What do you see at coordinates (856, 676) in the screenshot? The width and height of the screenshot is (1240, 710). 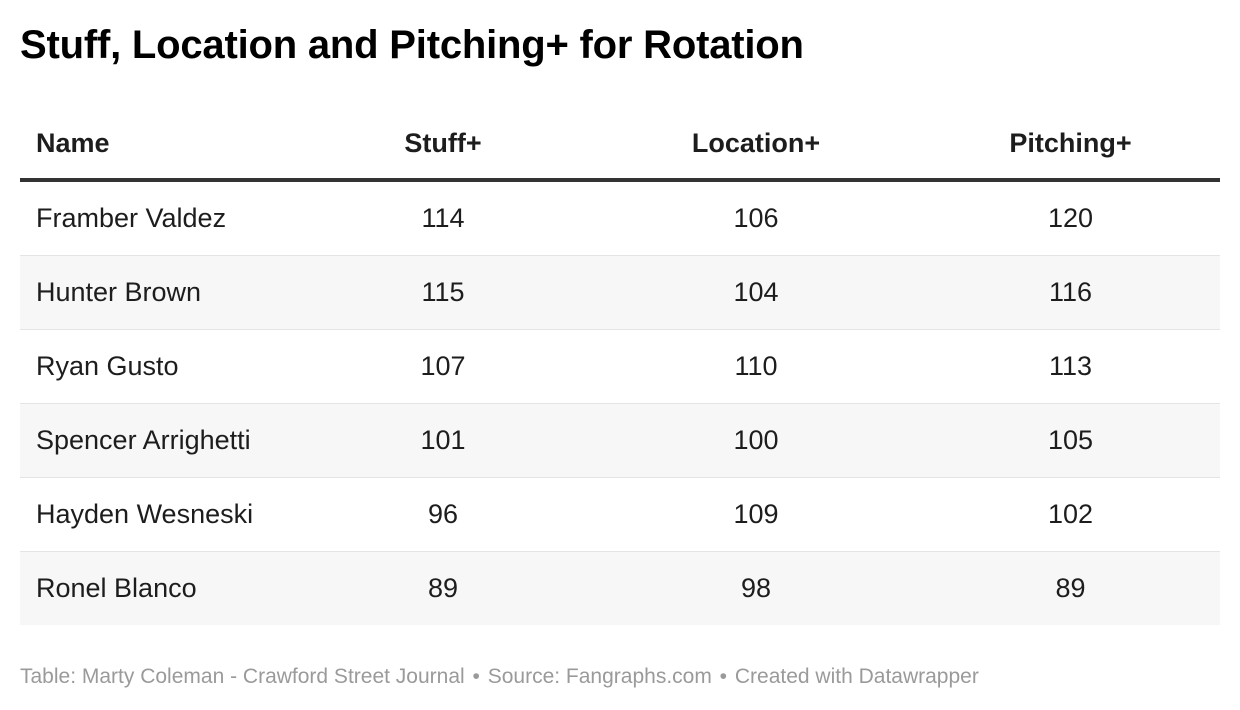 I see `created-with-credit: Created with Datawrapper` at bounding box center [856, 676].